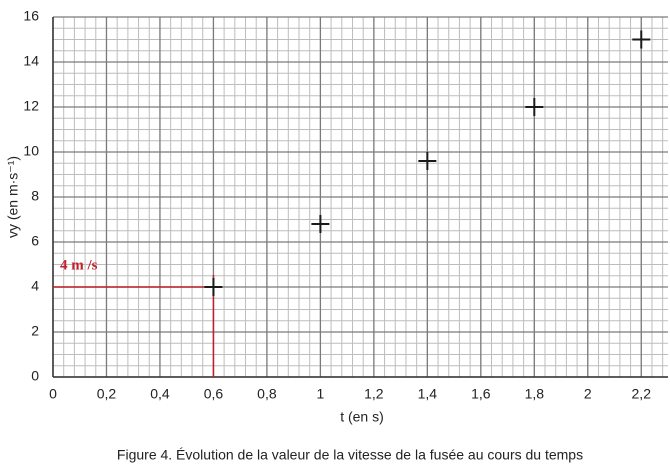 The height and width of the screenshot is (472, 670). Describe the element at coordinates (362, 417) in the screenshot. I see `x-axis-label: t (en s)` at that location.